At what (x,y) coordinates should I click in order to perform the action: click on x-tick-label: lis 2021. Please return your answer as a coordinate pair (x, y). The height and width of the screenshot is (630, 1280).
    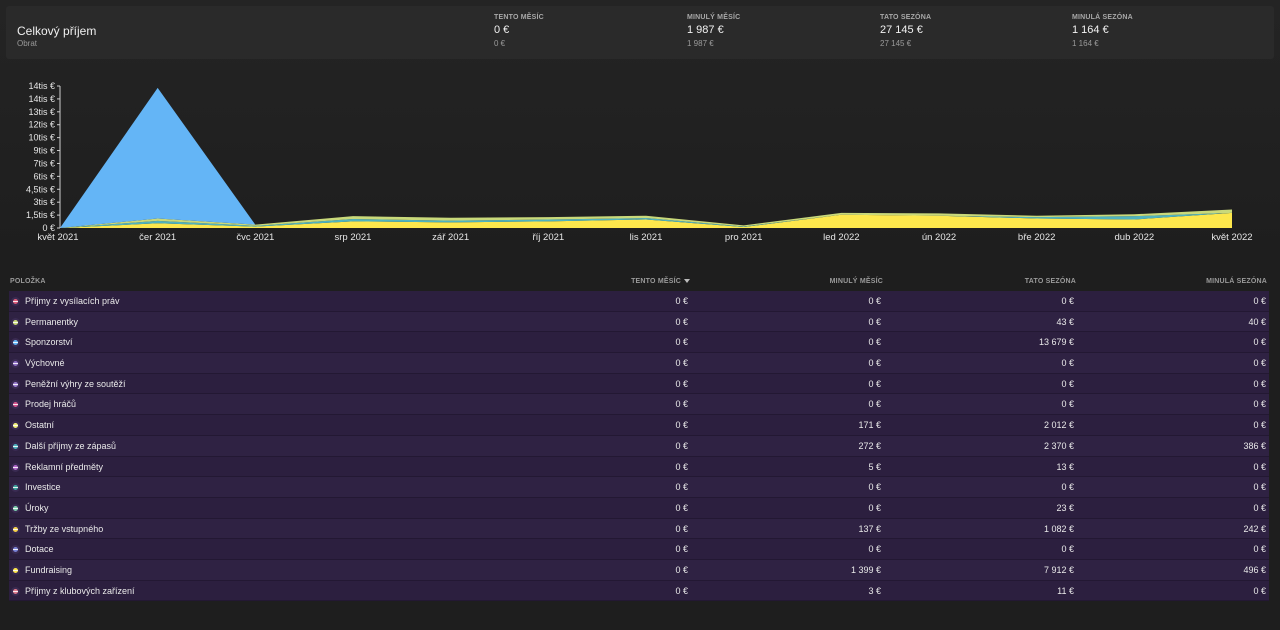
    Looking at the image, I should click on (646, 237).